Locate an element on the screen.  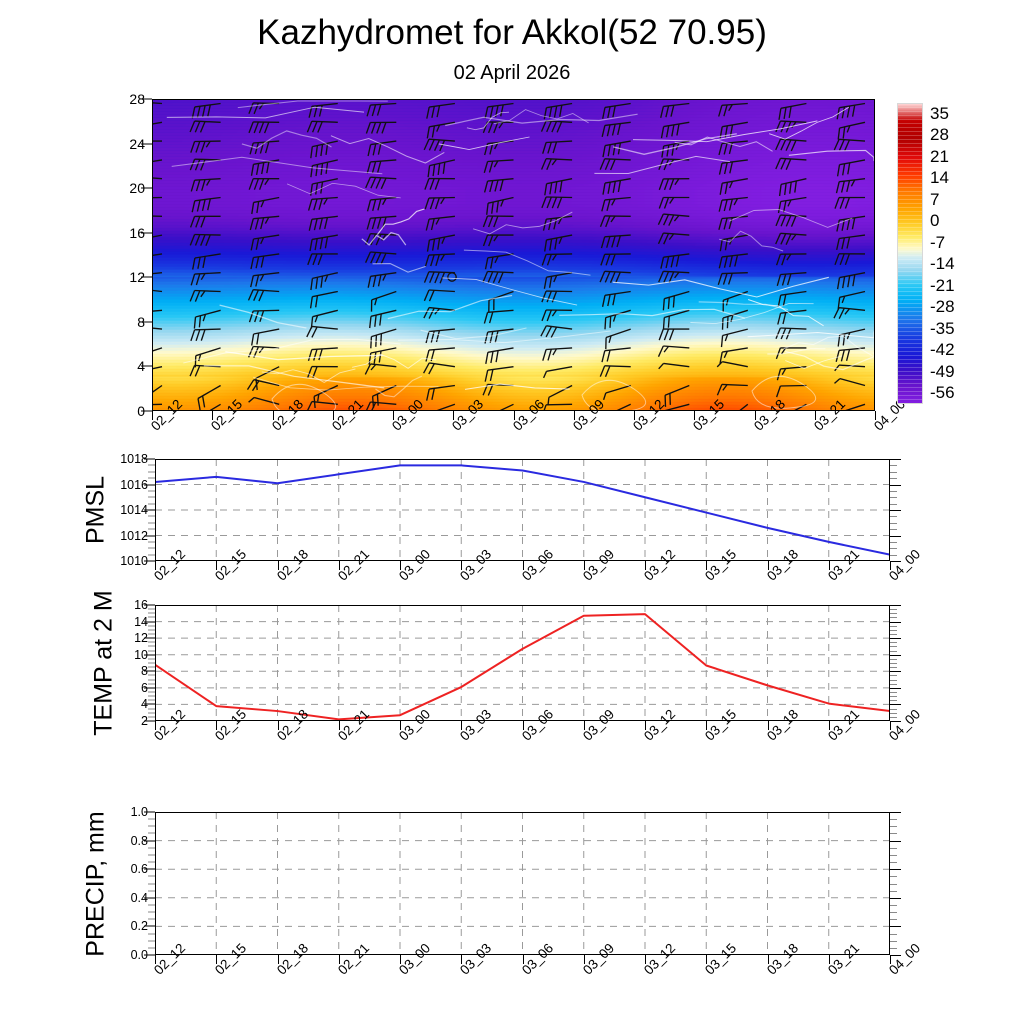
y-tick-label: 14 is located at coordinates (141, 621).